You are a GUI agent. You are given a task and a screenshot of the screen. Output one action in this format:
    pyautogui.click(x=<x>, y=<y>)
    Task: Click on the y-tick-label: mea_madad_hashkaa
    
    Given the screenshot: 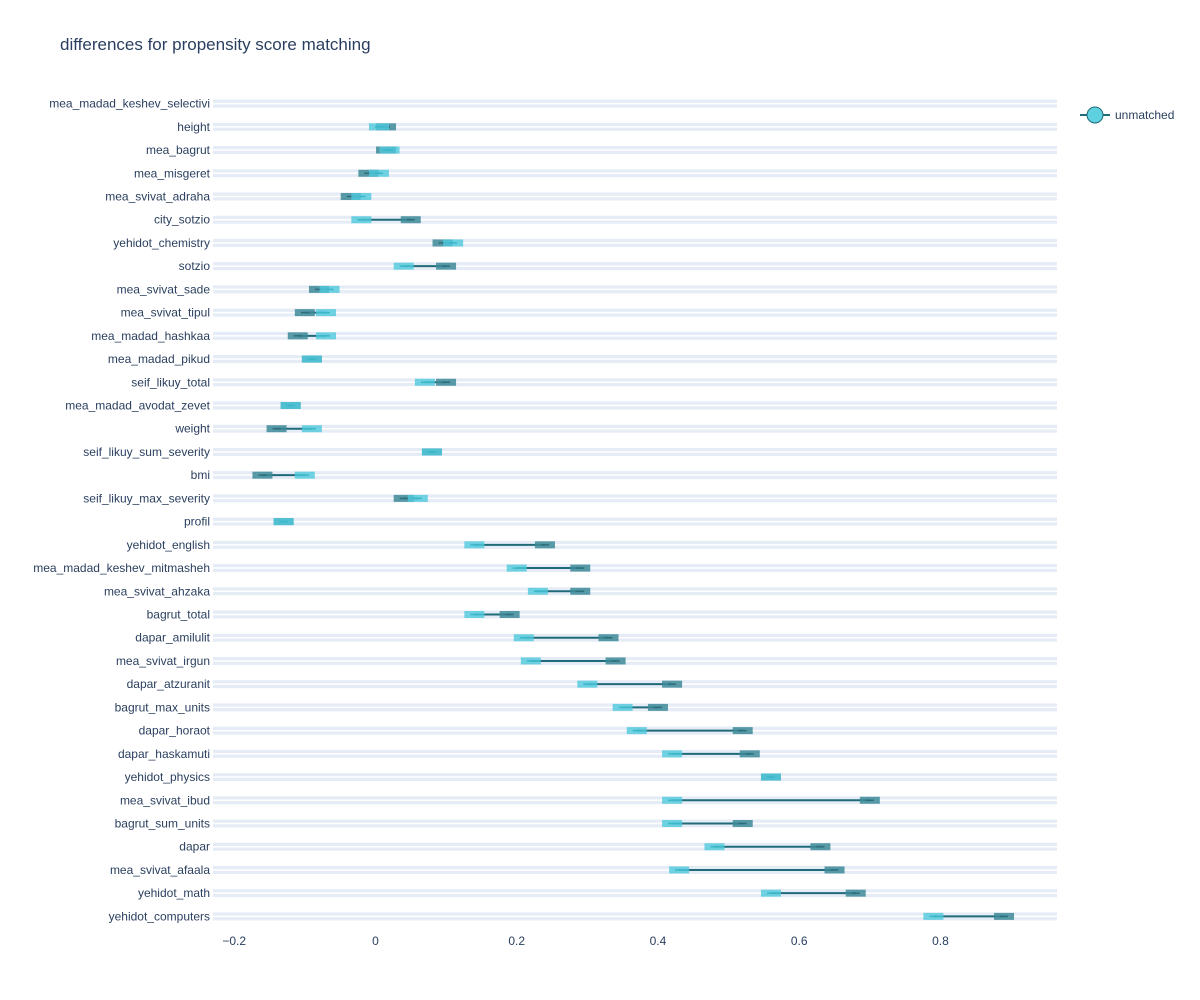 What is the action you would take?
    pyautogui.click(x=150, y=336)
    